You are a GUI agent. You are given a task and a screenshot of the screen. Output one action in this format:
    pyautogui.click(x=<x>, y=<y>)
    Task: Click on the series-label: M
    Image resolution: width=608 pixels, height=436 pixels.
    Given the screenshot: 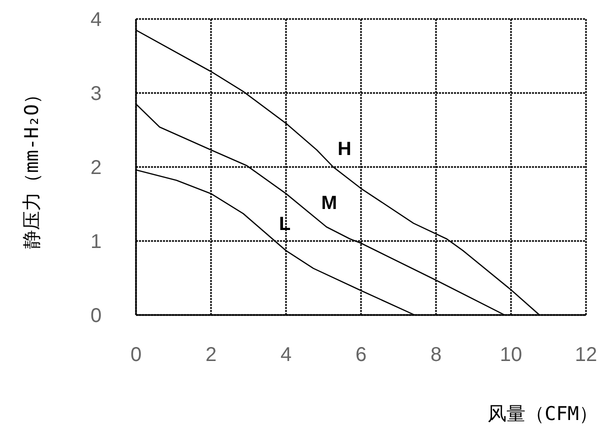 What is the action you would take?
    pyautogui.click(x=329, y=203)
    